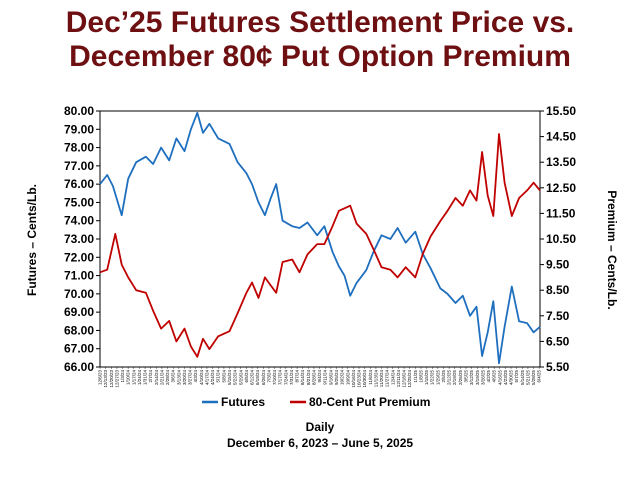 This screenshot has width=640, height=480. Describe the element at coordinates (347, 378) in the screenshot. I see `date-tick-label: 10/9/24` at that location.